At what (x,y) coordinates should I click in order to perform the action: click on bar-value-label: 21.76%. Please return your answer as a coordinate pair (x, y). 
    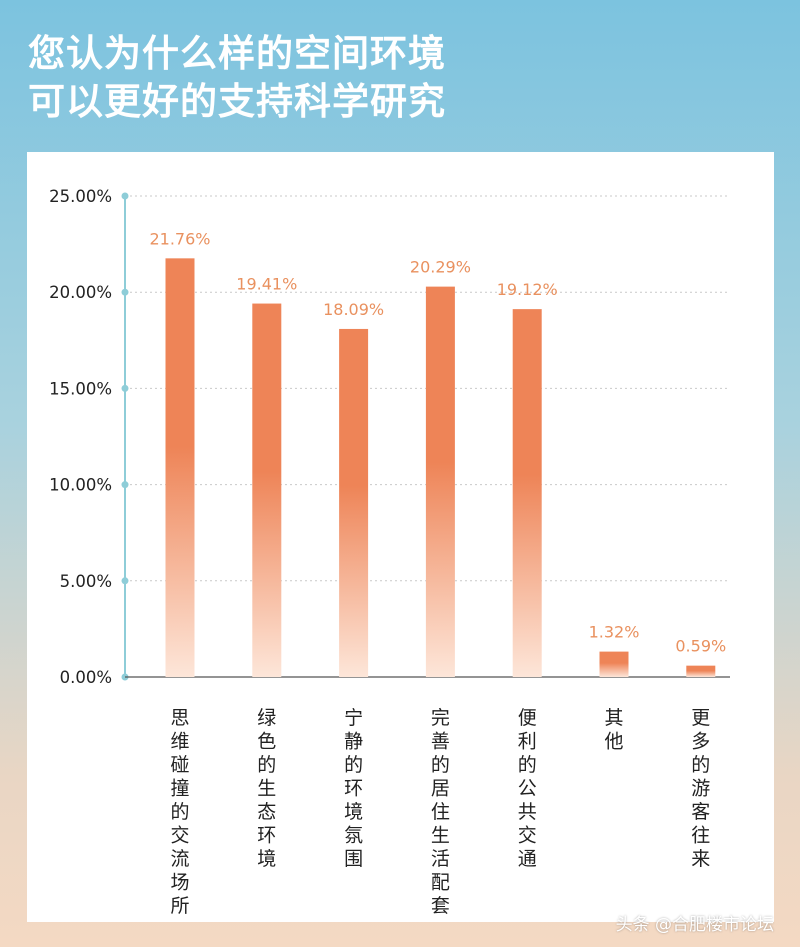
    Looking at the image, I should click on (179, 238).